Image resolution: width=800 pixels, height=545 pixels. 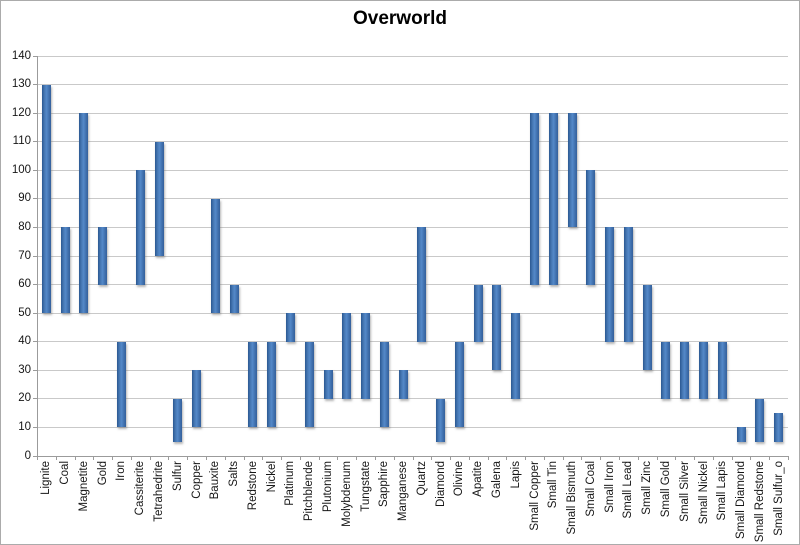 I want to click on x-label-cassiterite: Cassiterite, so click(x=140, y=488).